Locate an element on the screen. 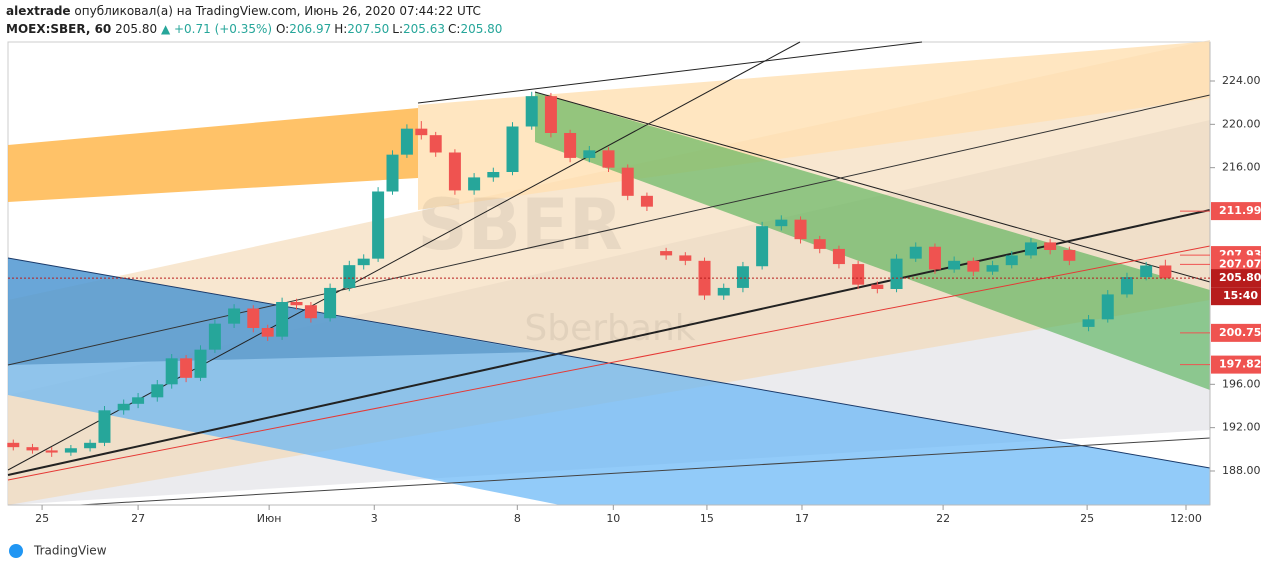 Image resolution: width=1274 pixels, height=569 pixels. last: 205.80 is located at coordinates (136, 29).